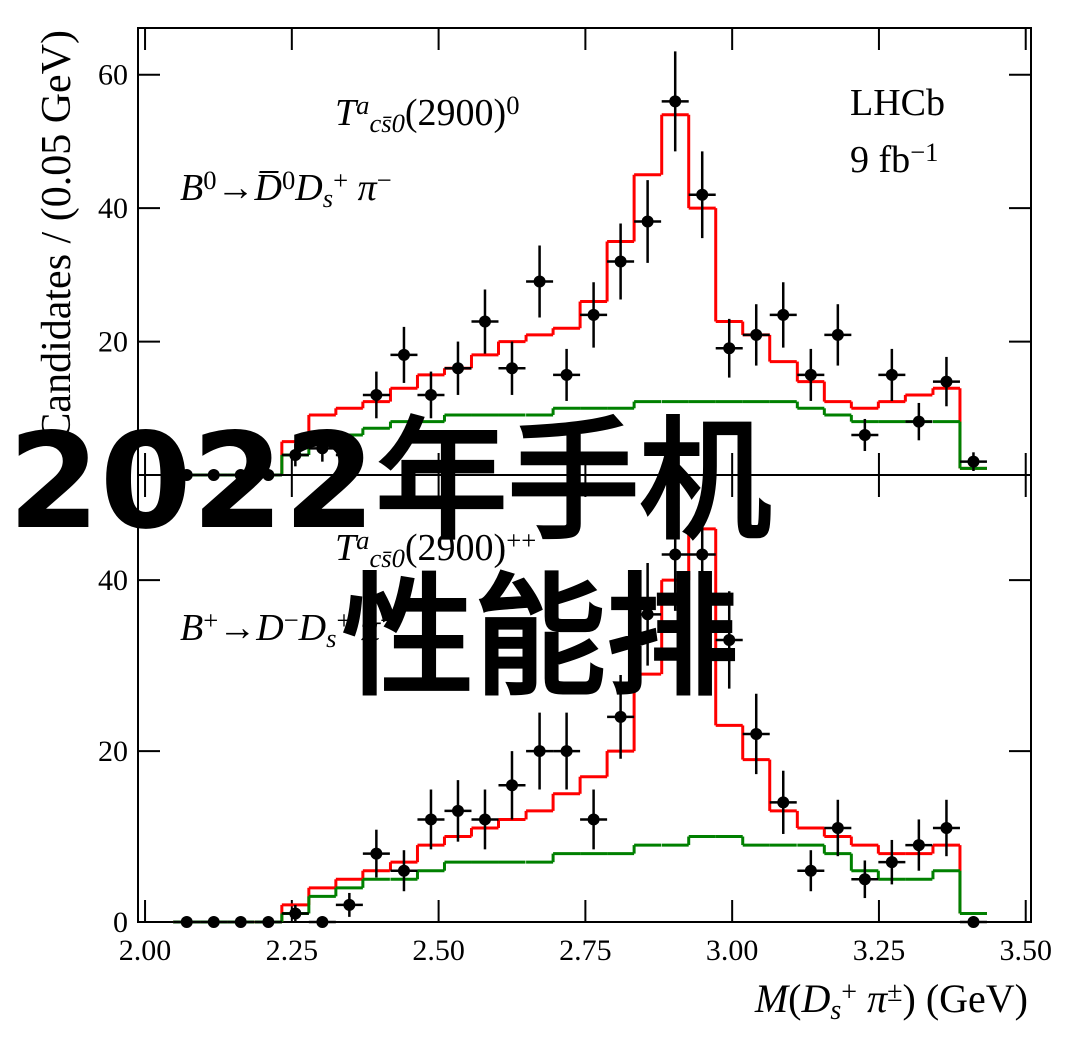 The width and height of the screenshot is (1080, 1057). I want to click on y-axis-label: Candidates / (0.05 GeV), so click(57, 235).